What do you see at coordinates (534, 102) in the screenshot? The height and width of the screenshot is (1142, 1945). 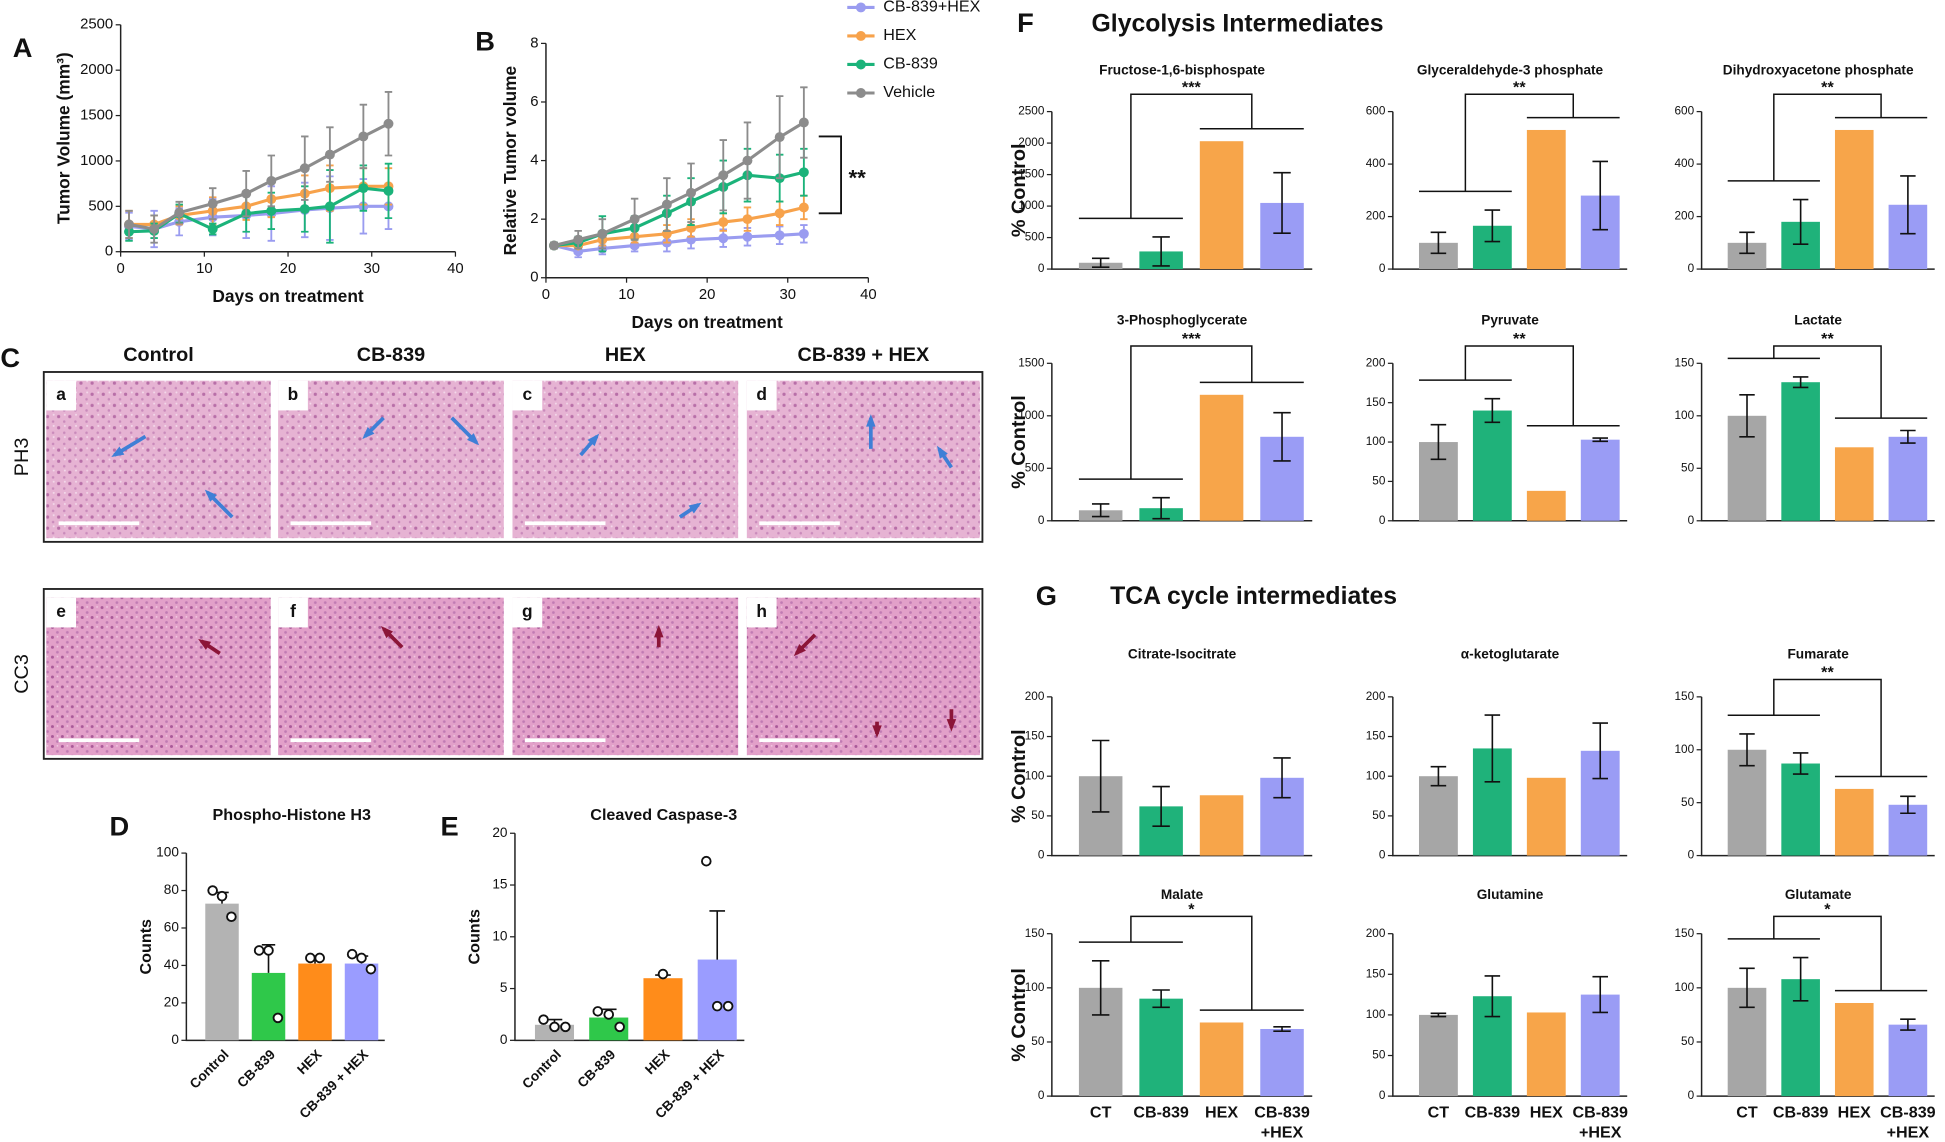 I see `y-tick-label: 6` at bounding box center [534, 102].